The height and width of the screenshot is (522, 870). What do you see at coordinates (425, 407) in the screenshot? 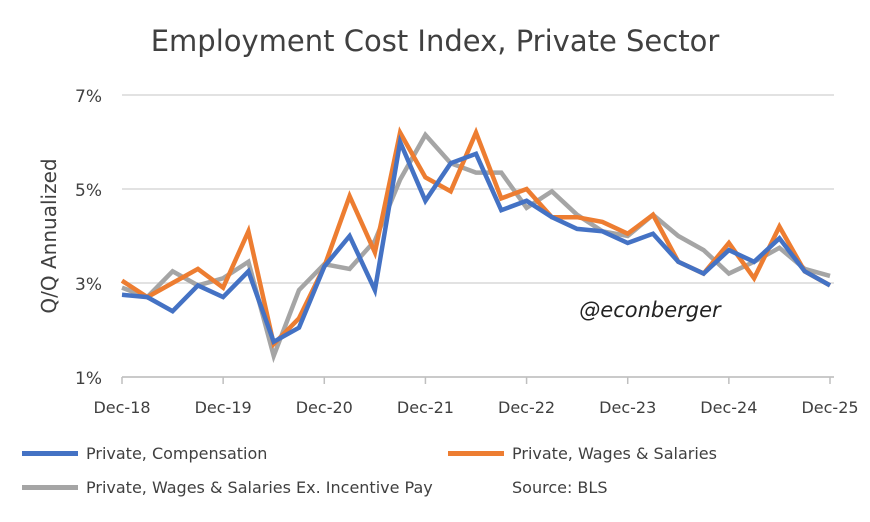
I see `x-tick-label: Dec-21` at bounding box center [425, 407].